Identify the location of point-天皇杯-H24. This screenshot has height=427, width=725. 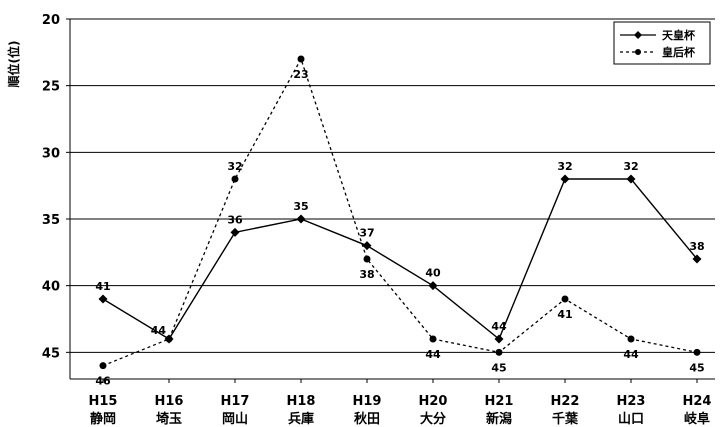
(697, 259).